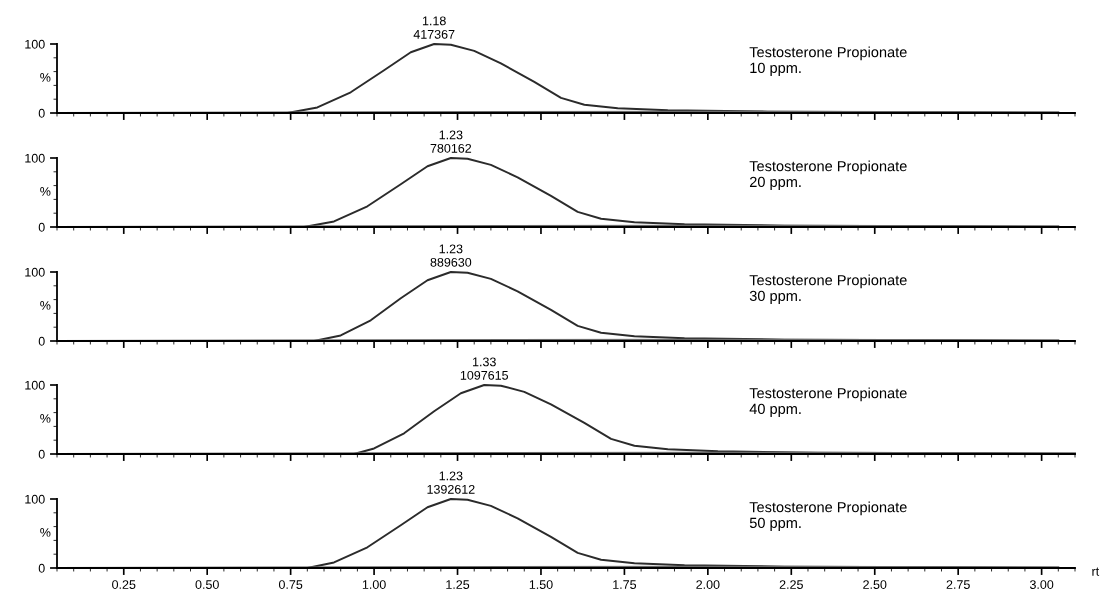 The width and height of the screenshot is (1102, 601). Describe the element at coordinates (124, 584) in the screenshot. I see `x-tick-label: 0.25` at that location.